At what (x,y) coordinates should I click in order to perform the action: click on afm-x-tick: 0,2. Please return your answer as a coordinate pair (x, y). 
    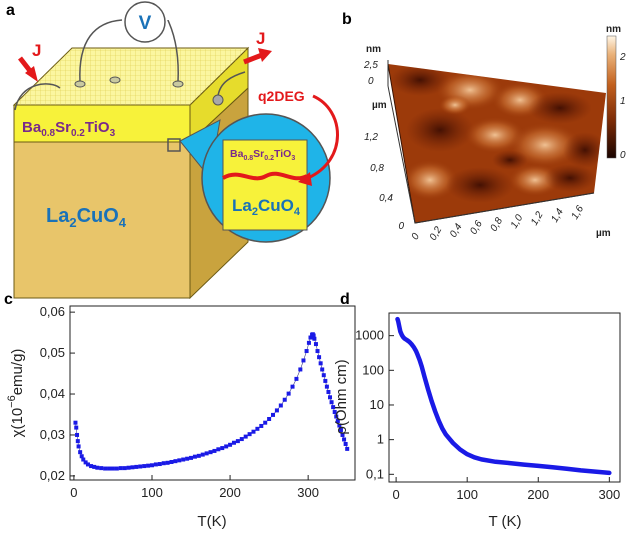
    Looking at the image, I should click on (436, 234).